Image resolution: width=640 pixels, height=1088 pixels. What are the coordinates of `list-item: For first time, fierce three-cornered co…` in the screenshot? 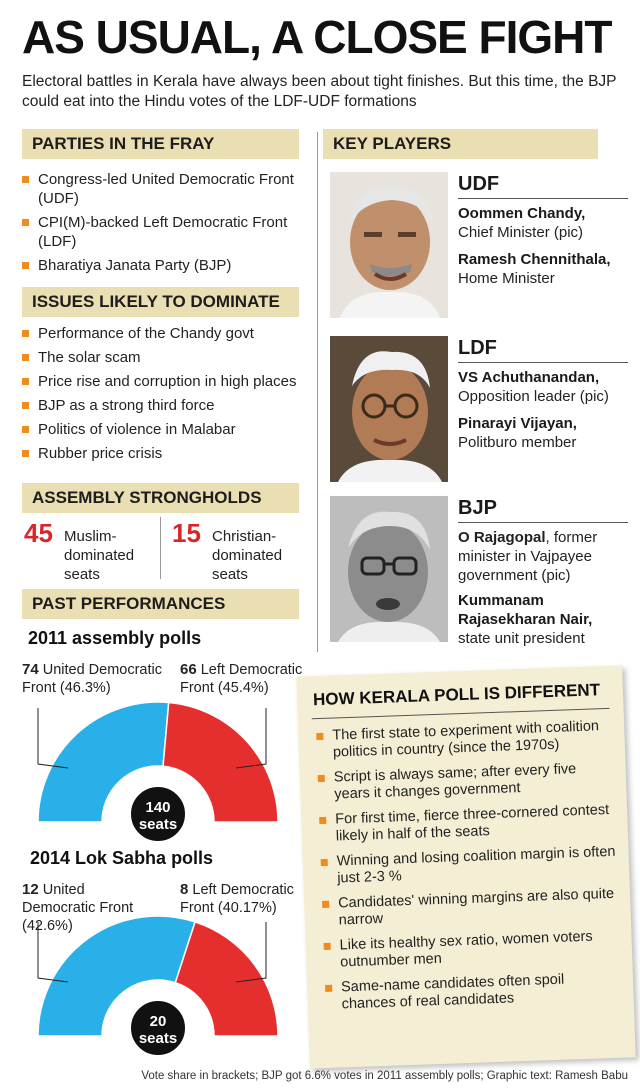 It's located at (467, 824).